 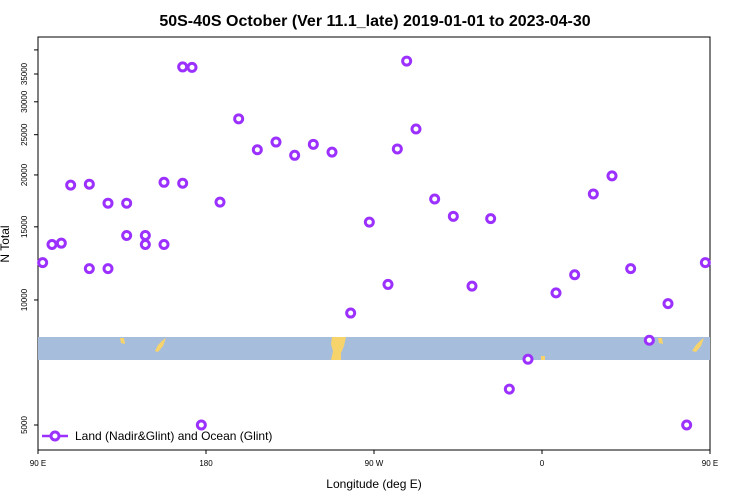 I want to click on y-tick-label: 10000, so click(x=24, y=299).